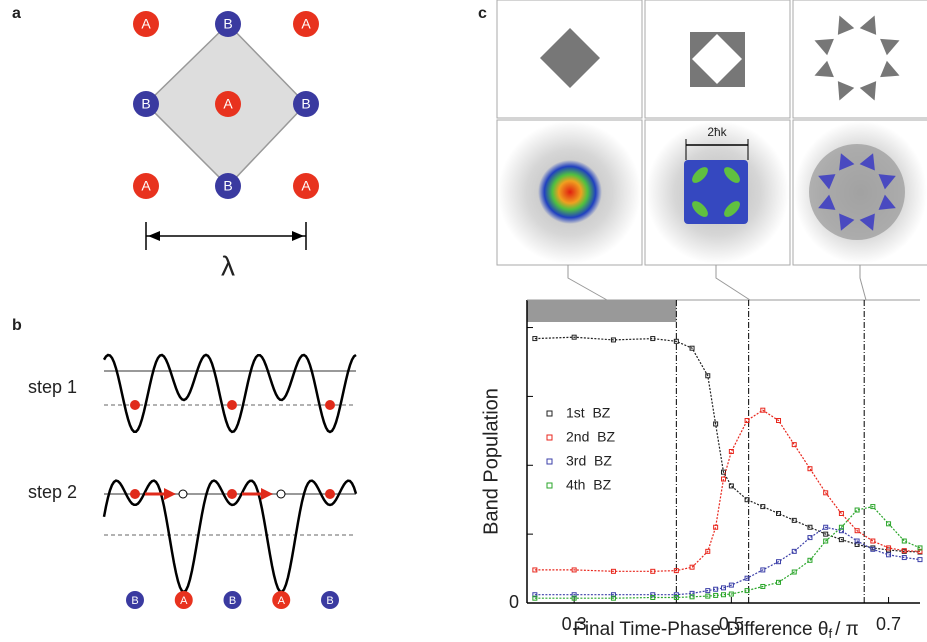  I want to click on bz-shape, so click(570, 58).